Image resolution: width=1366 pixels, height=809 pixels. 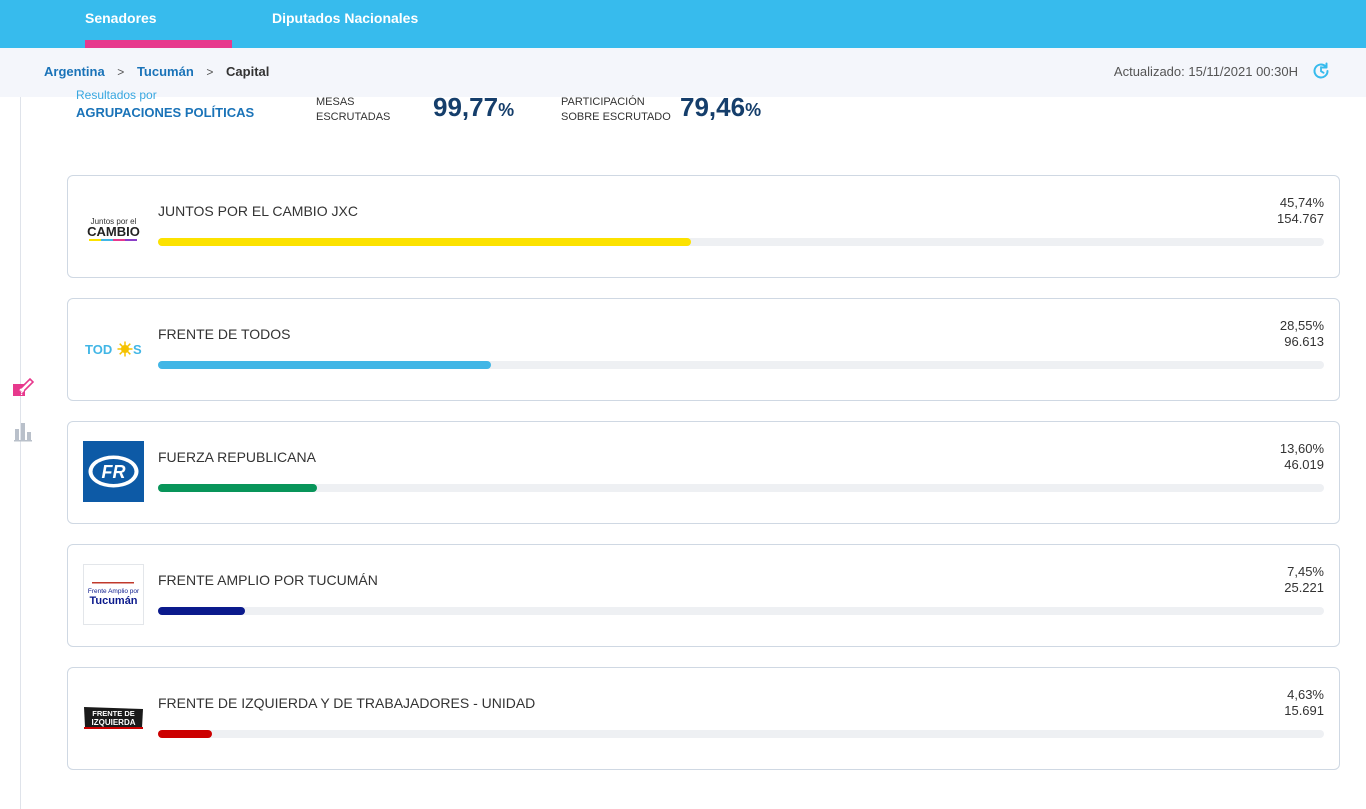 I want to click on vote-count: 25.221, so click(x=1304, y=587).